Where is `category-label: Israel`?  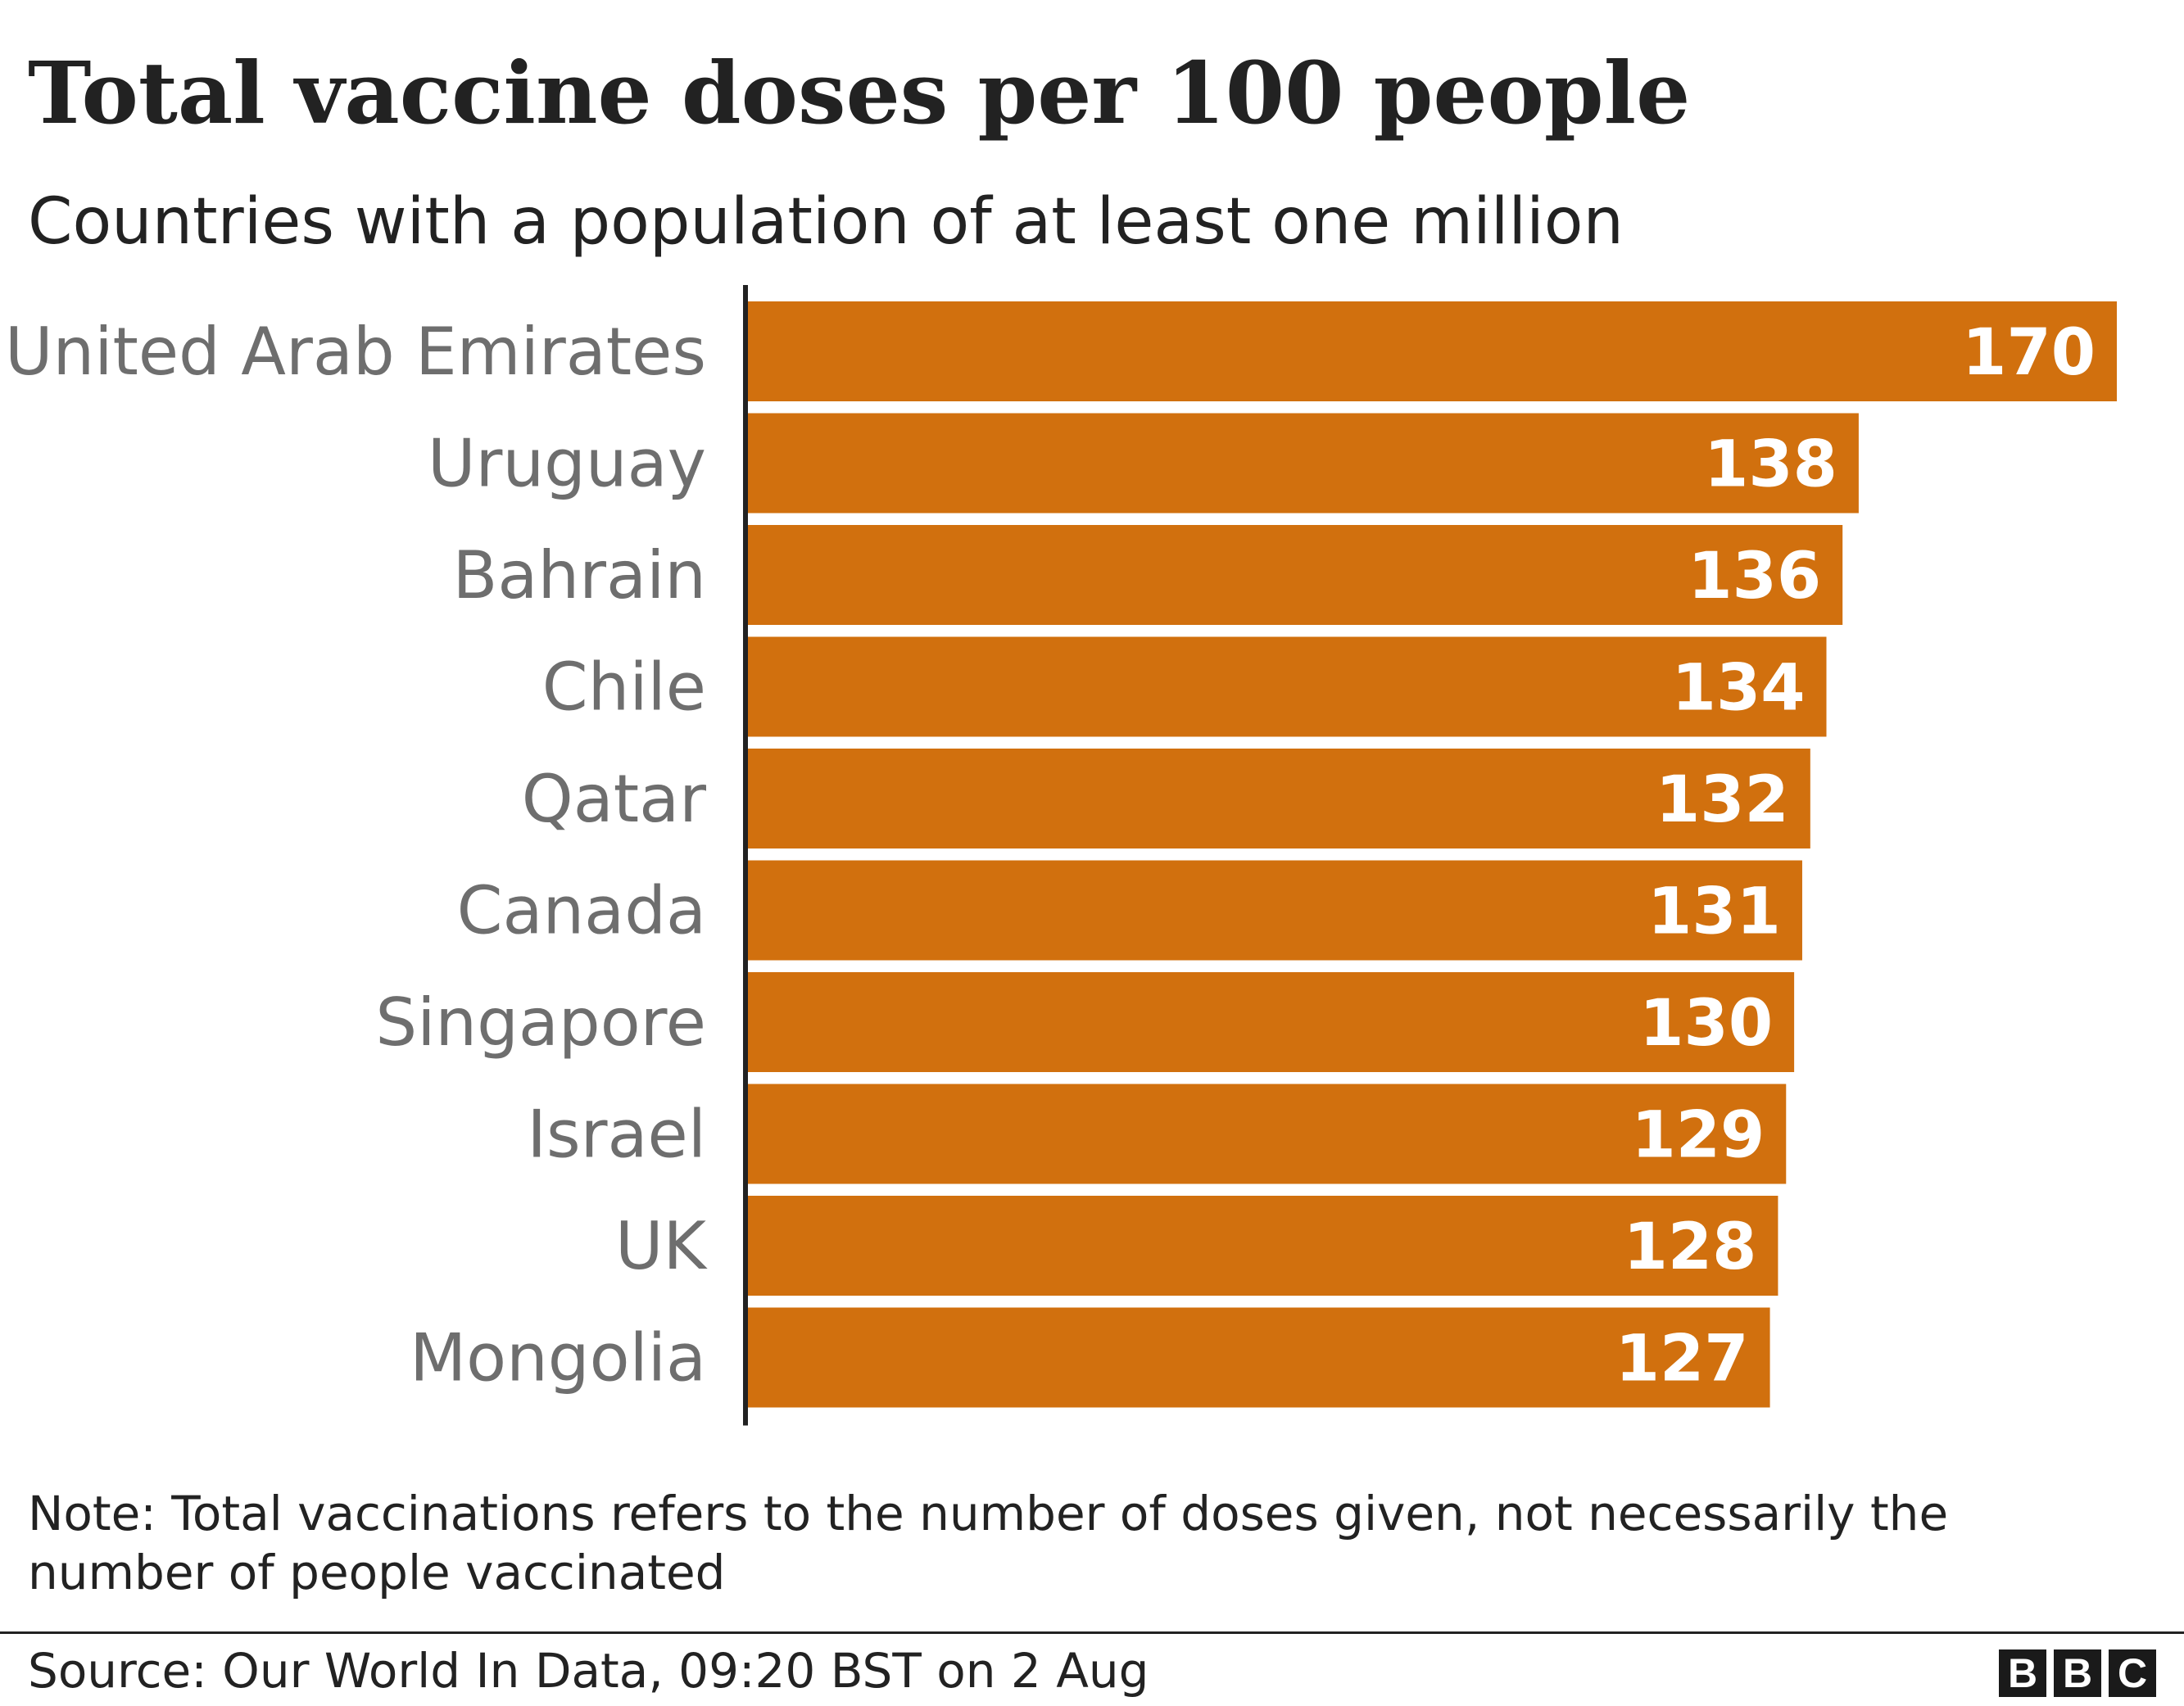 category-label: Israel is located at coordinates (616, 1135).